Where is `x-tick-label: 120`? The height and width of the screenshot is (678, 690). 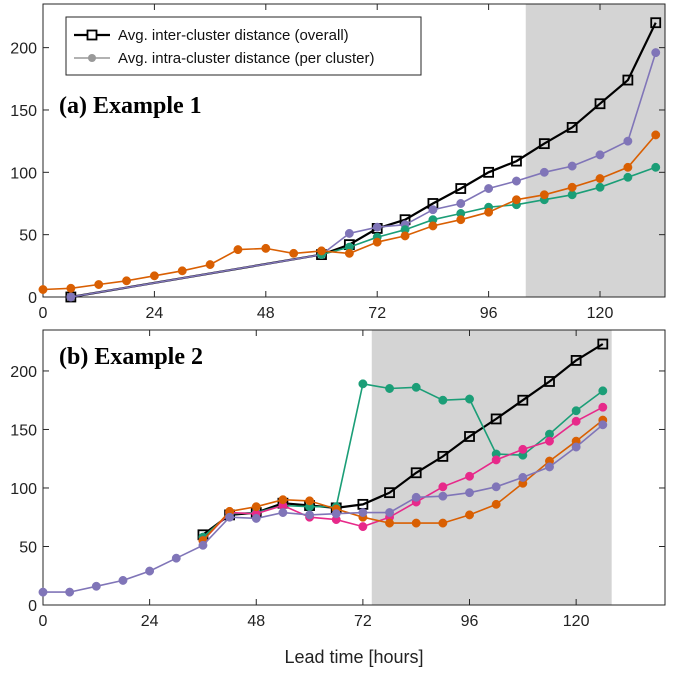
x-tick-label: 120 is located at coordinates (600, 313).